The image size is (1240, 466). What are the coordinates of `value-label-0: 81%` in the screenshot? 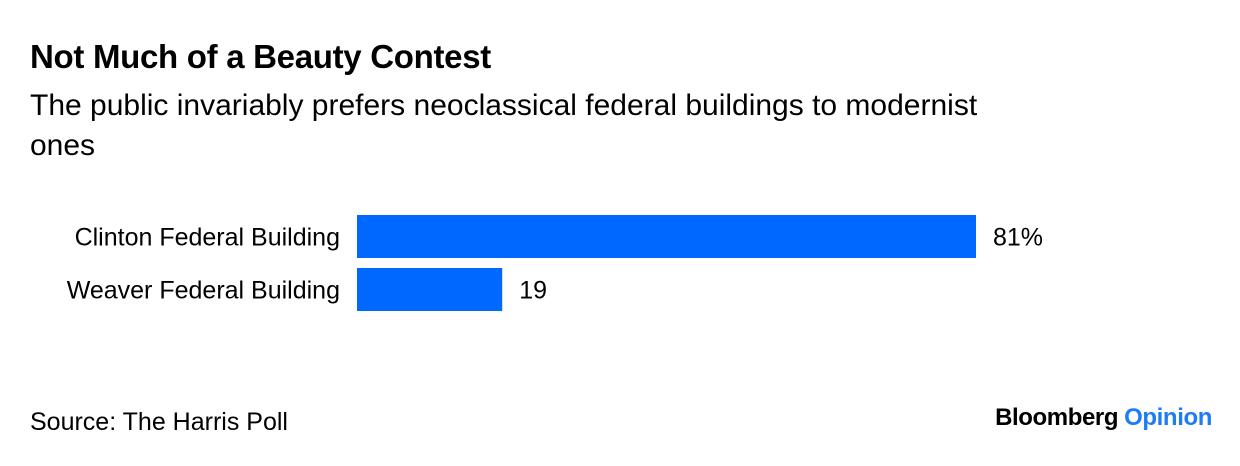 It's located at (1018, 238).